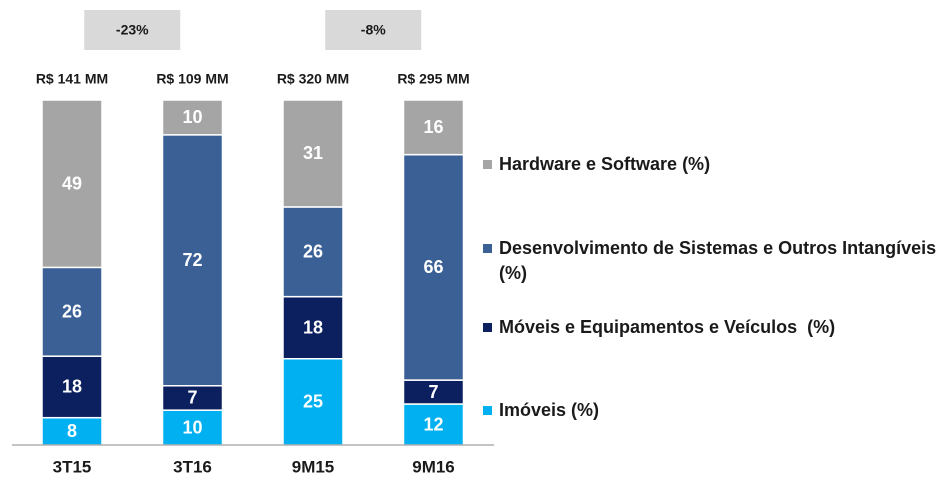 Image resolution: width=945 pixels, height=482 pixels. I want to click on data-label: 12, so click(433, 424).